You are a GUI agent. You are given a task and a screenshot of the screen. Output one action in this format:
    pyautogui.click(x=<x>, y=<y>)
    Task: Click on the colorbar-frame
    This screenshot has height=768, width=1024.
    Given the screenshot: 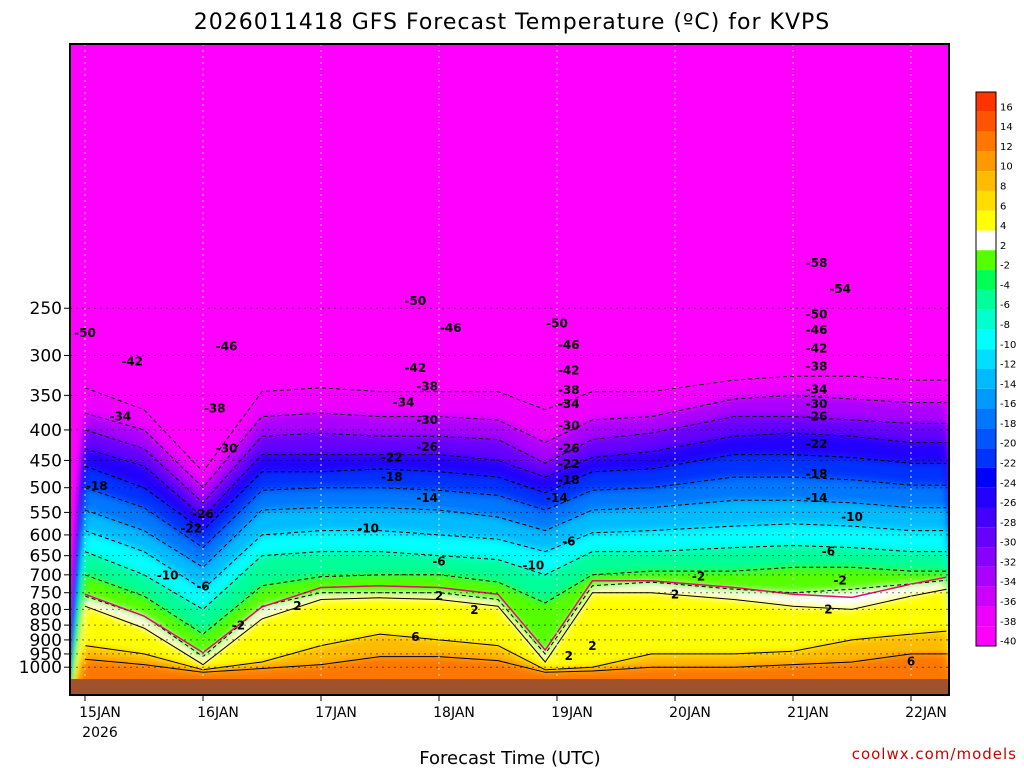 What is the action you would take?
    pyautogui.click(x=986, y=369)
    